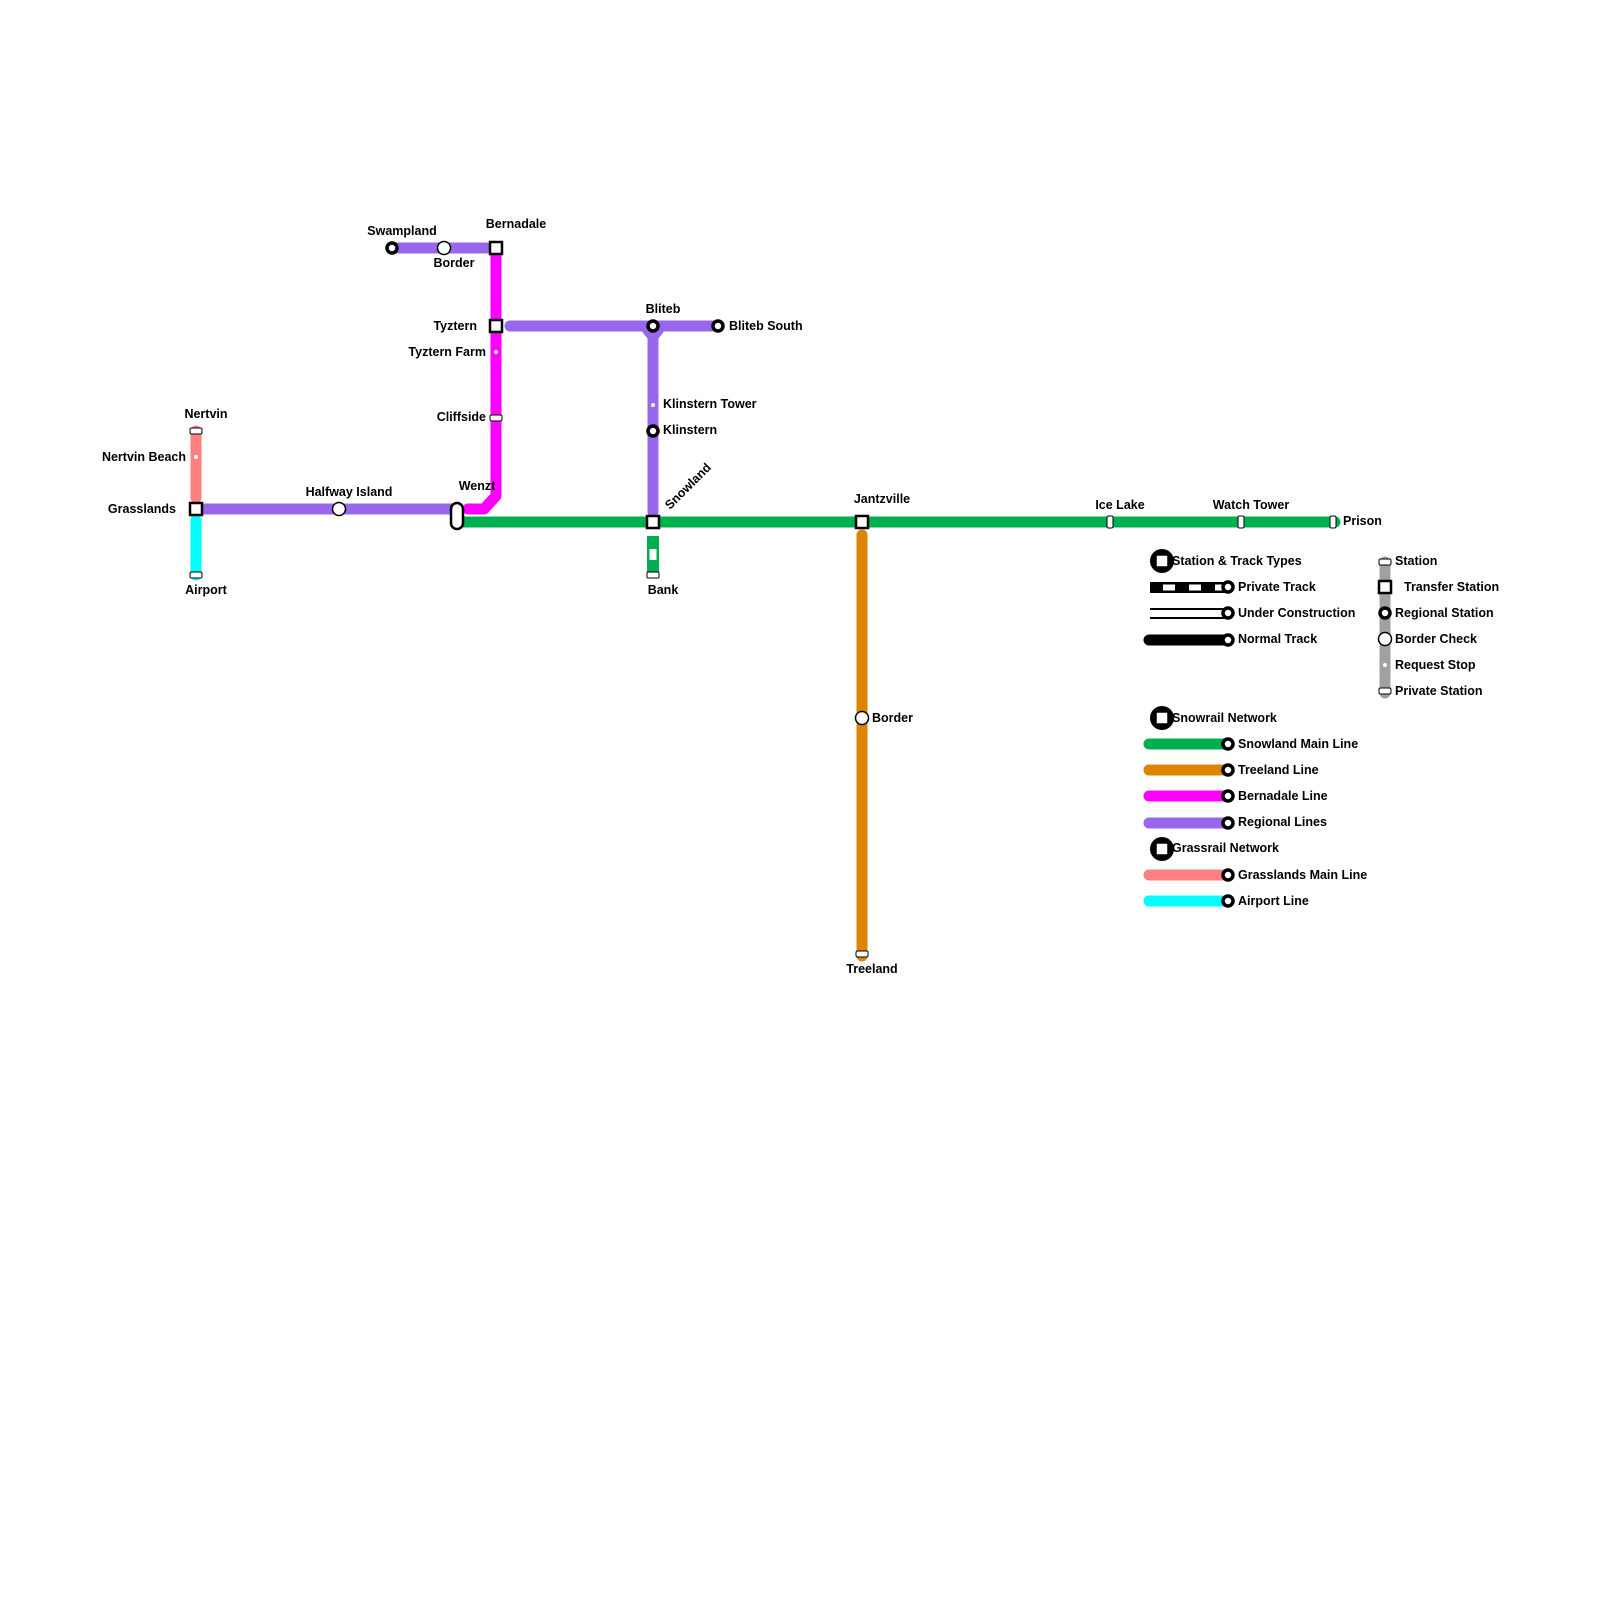  What do you see at coordinates (1385, 691) in the screenshot?
I see `private-station-icon` at bounding box center [1385, 691].